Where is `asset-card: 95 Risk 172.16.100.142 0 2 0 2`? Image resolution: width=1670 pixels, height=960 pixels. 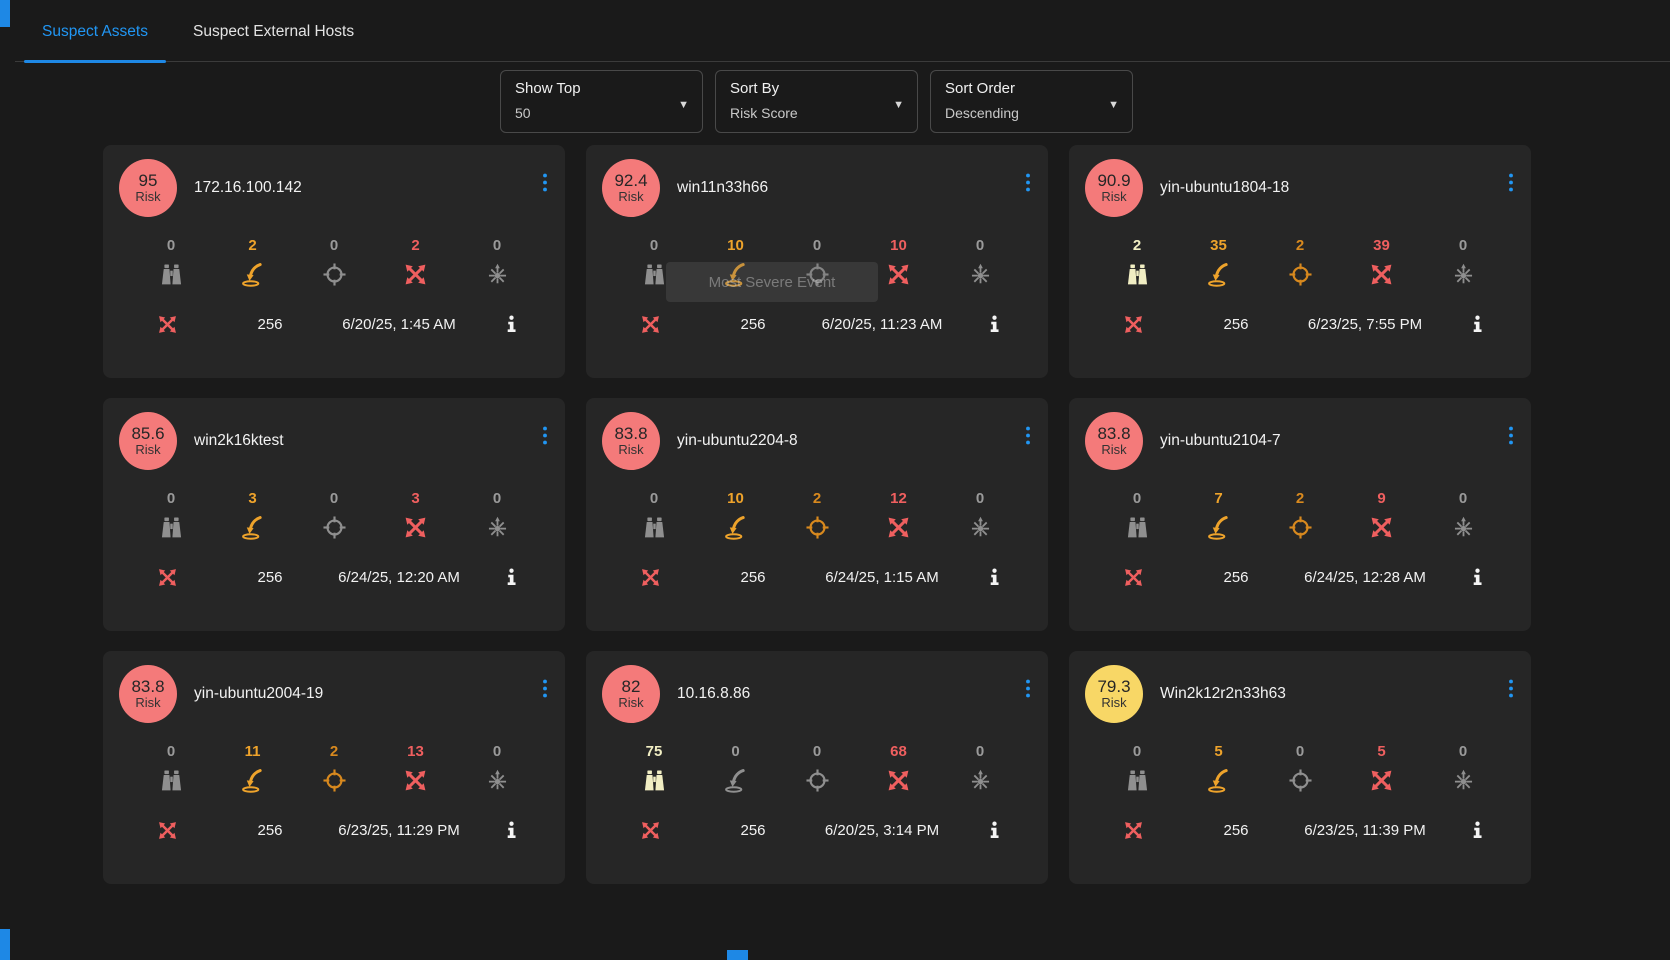 asset-card: 95 Risk 172.16.100.142 0 2 0 2 is located at coordinates (334, 261).